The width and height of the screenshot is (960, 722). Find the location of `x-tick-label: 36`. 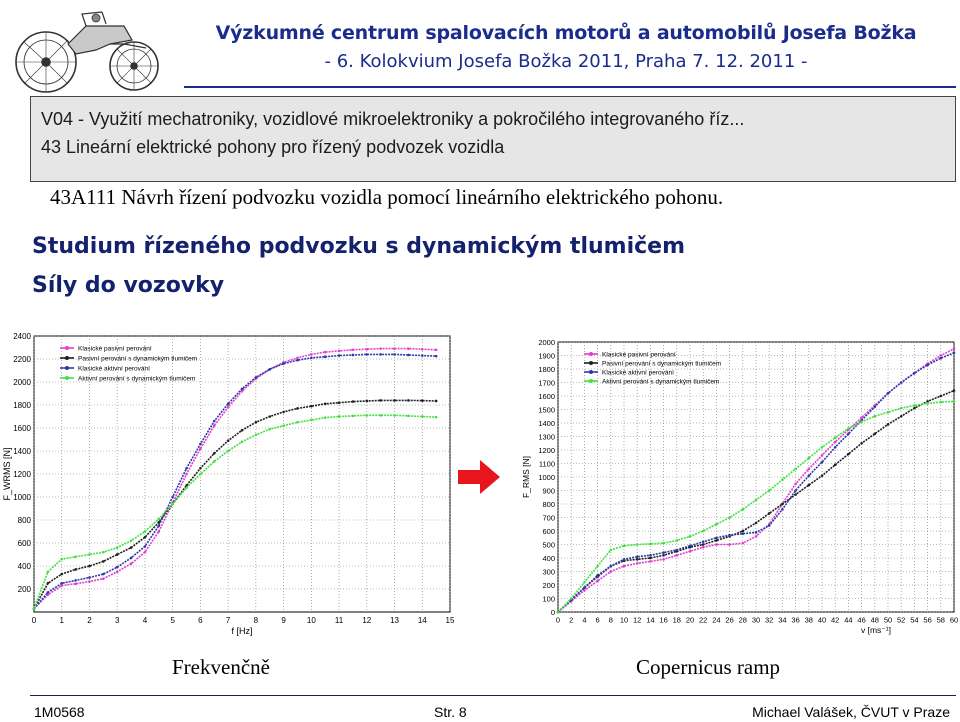

x-tick-label: 36 is located at coordinates (795, 620).